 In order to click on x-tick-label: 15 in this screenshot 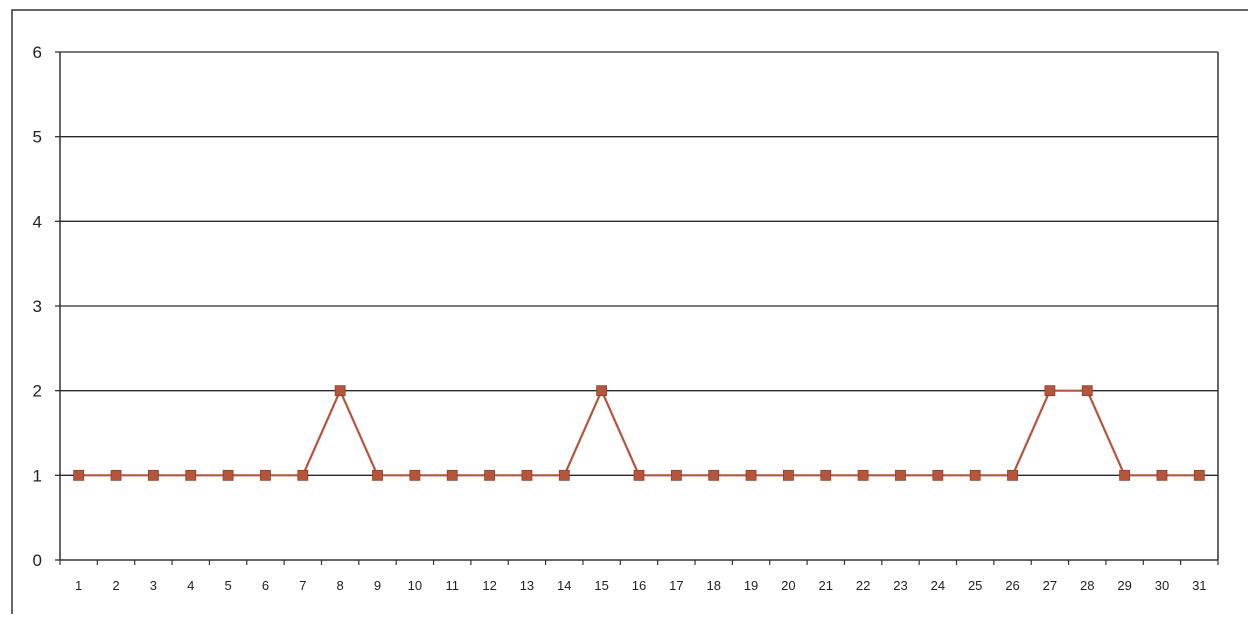, I will do `click(601, 585)`.